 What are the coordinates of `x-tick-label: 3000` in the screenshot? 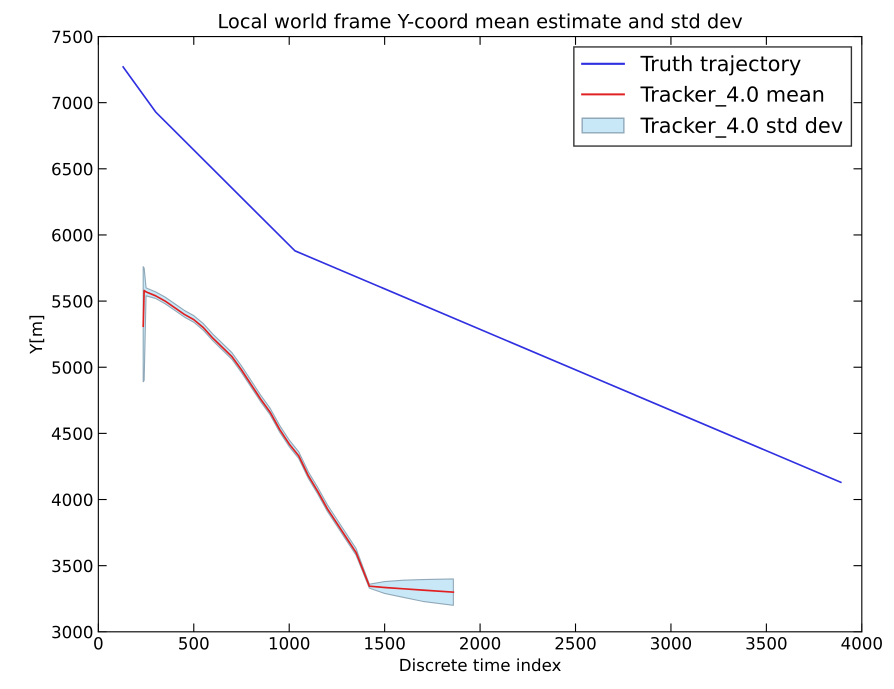 It's located at (671, 643).